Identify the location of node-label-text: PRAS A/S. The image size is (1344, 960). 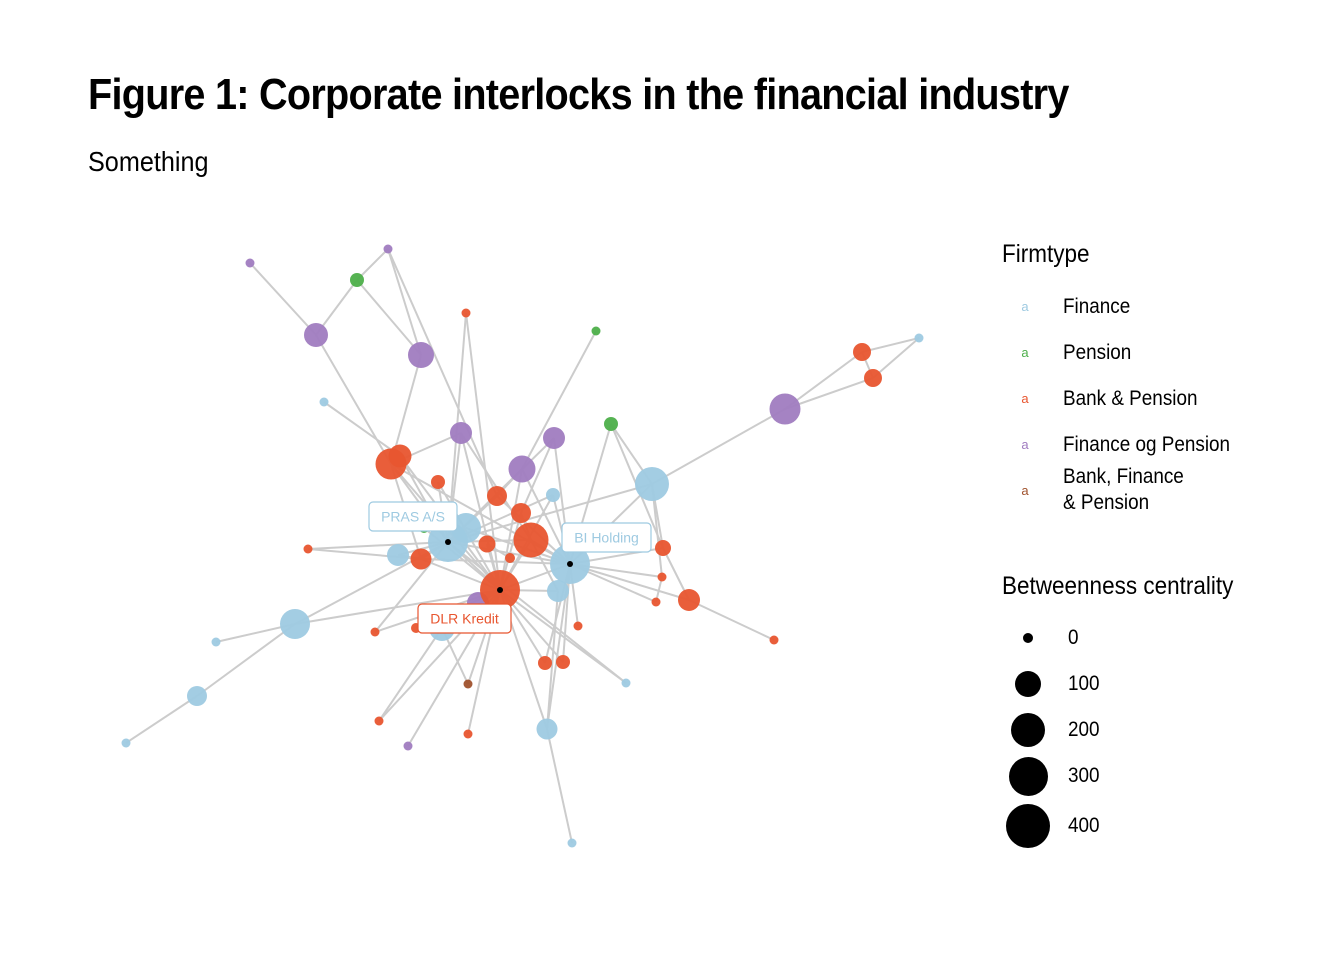
(413, 517).